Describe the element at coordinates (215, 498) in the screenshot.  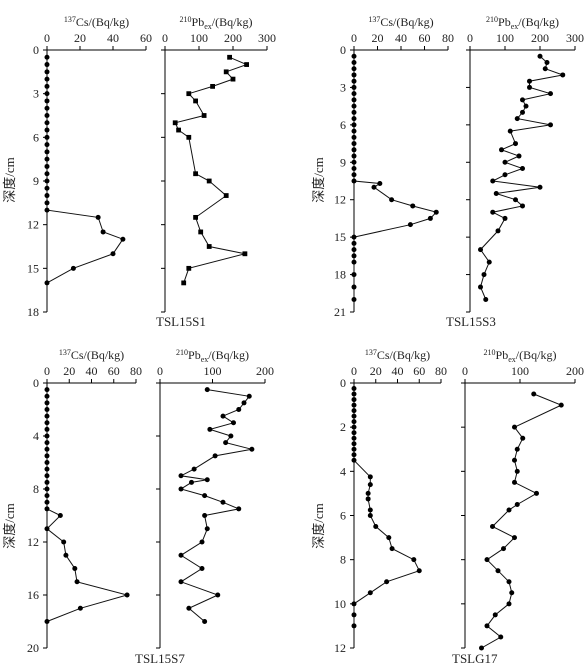
I see `pb210-plot: 0 100 200 210Pbex/(Bq/kg)` at that location.